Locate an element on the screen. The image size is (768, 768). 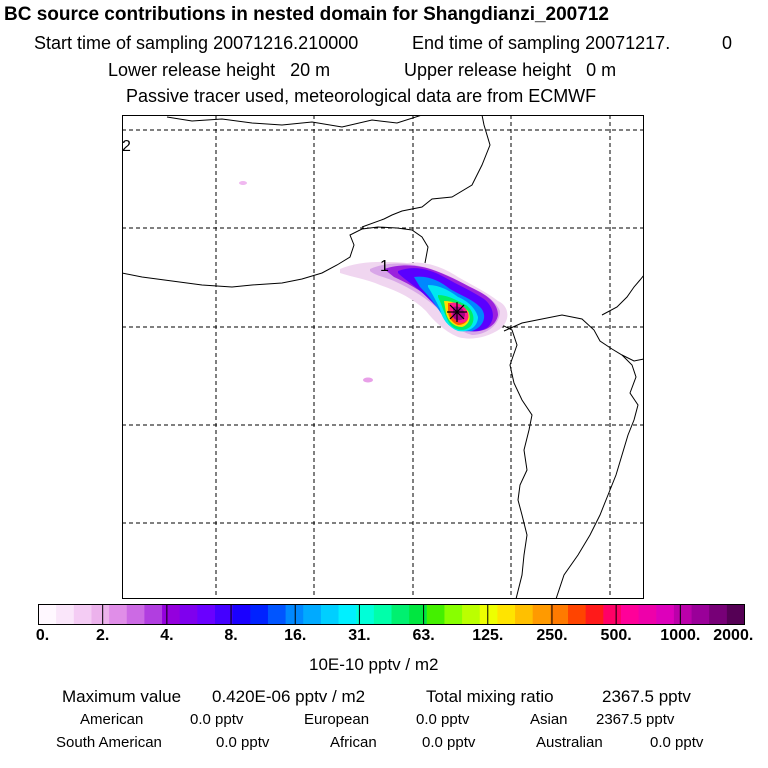
region-name: Asian is located at coordinates (549, 719).